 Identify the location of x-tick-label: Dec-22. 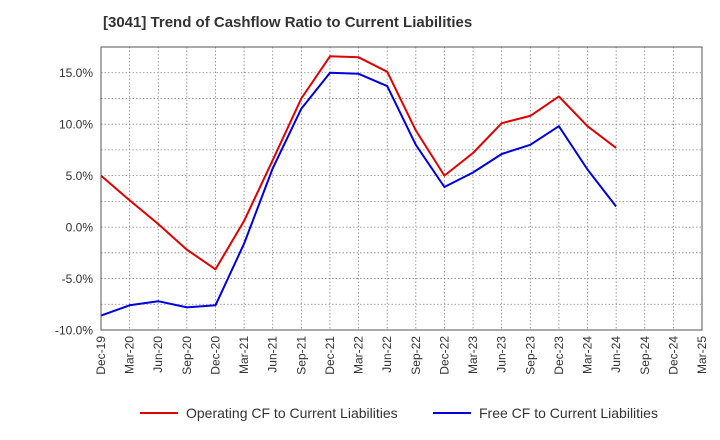
(444, 355).